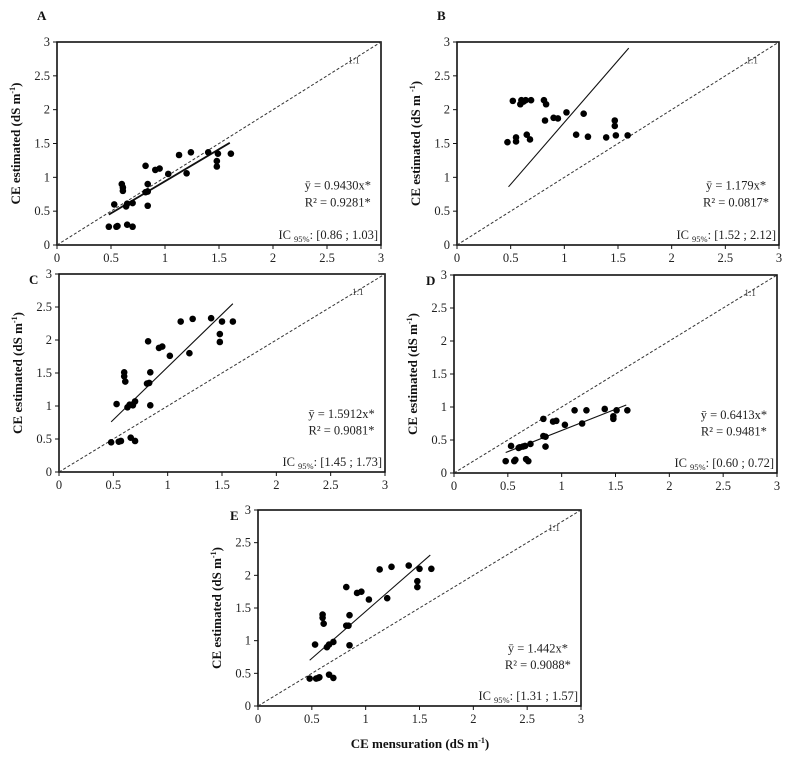  What do you see at coordinates (15, 144) in the screenshot?
I see `y-axis-label: CE estimated (dS m-1)` at bounding box center [15, 144].